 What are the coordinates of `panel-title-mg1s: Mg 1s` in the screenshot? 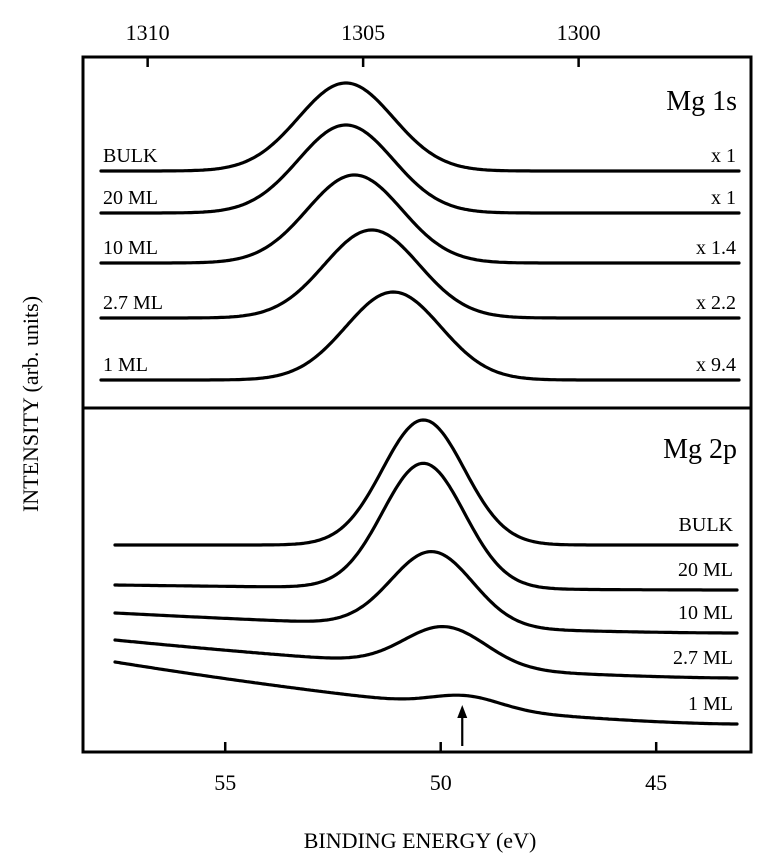 It's located at (701, 101).